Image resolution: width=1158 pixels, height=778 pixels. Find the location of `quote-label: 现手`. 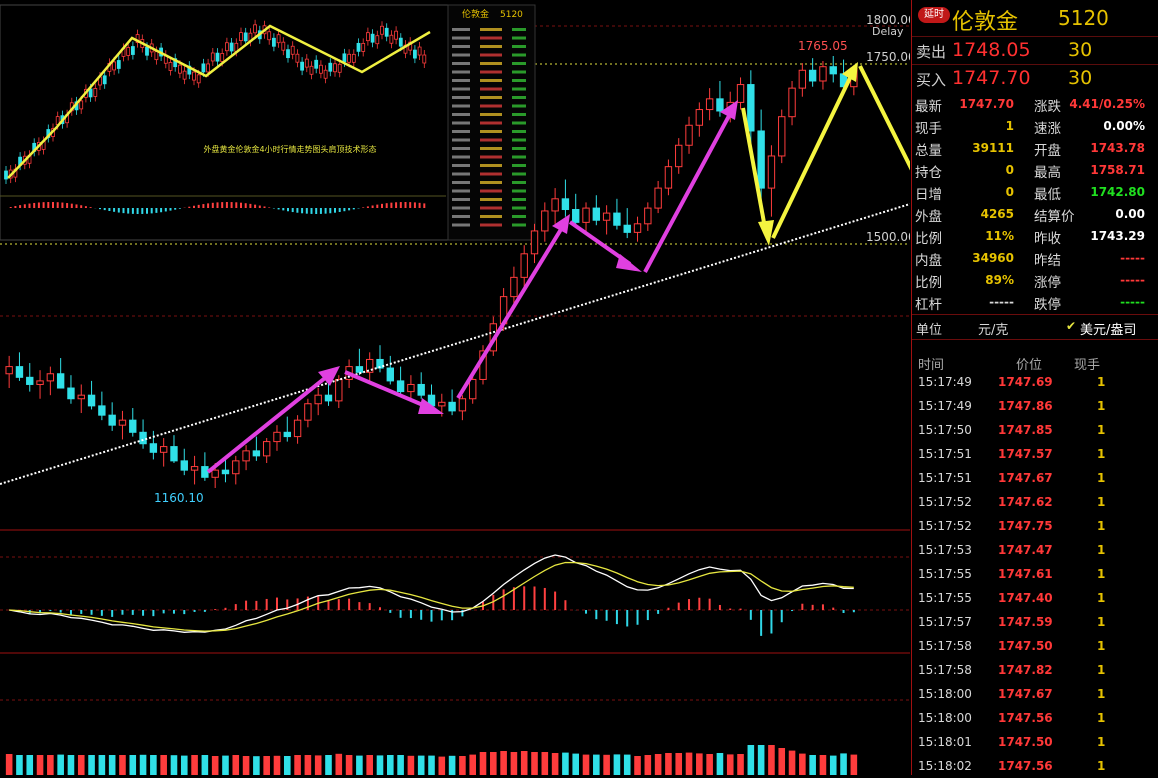

quote-label: 现手 is located at coordinates (928, 129).